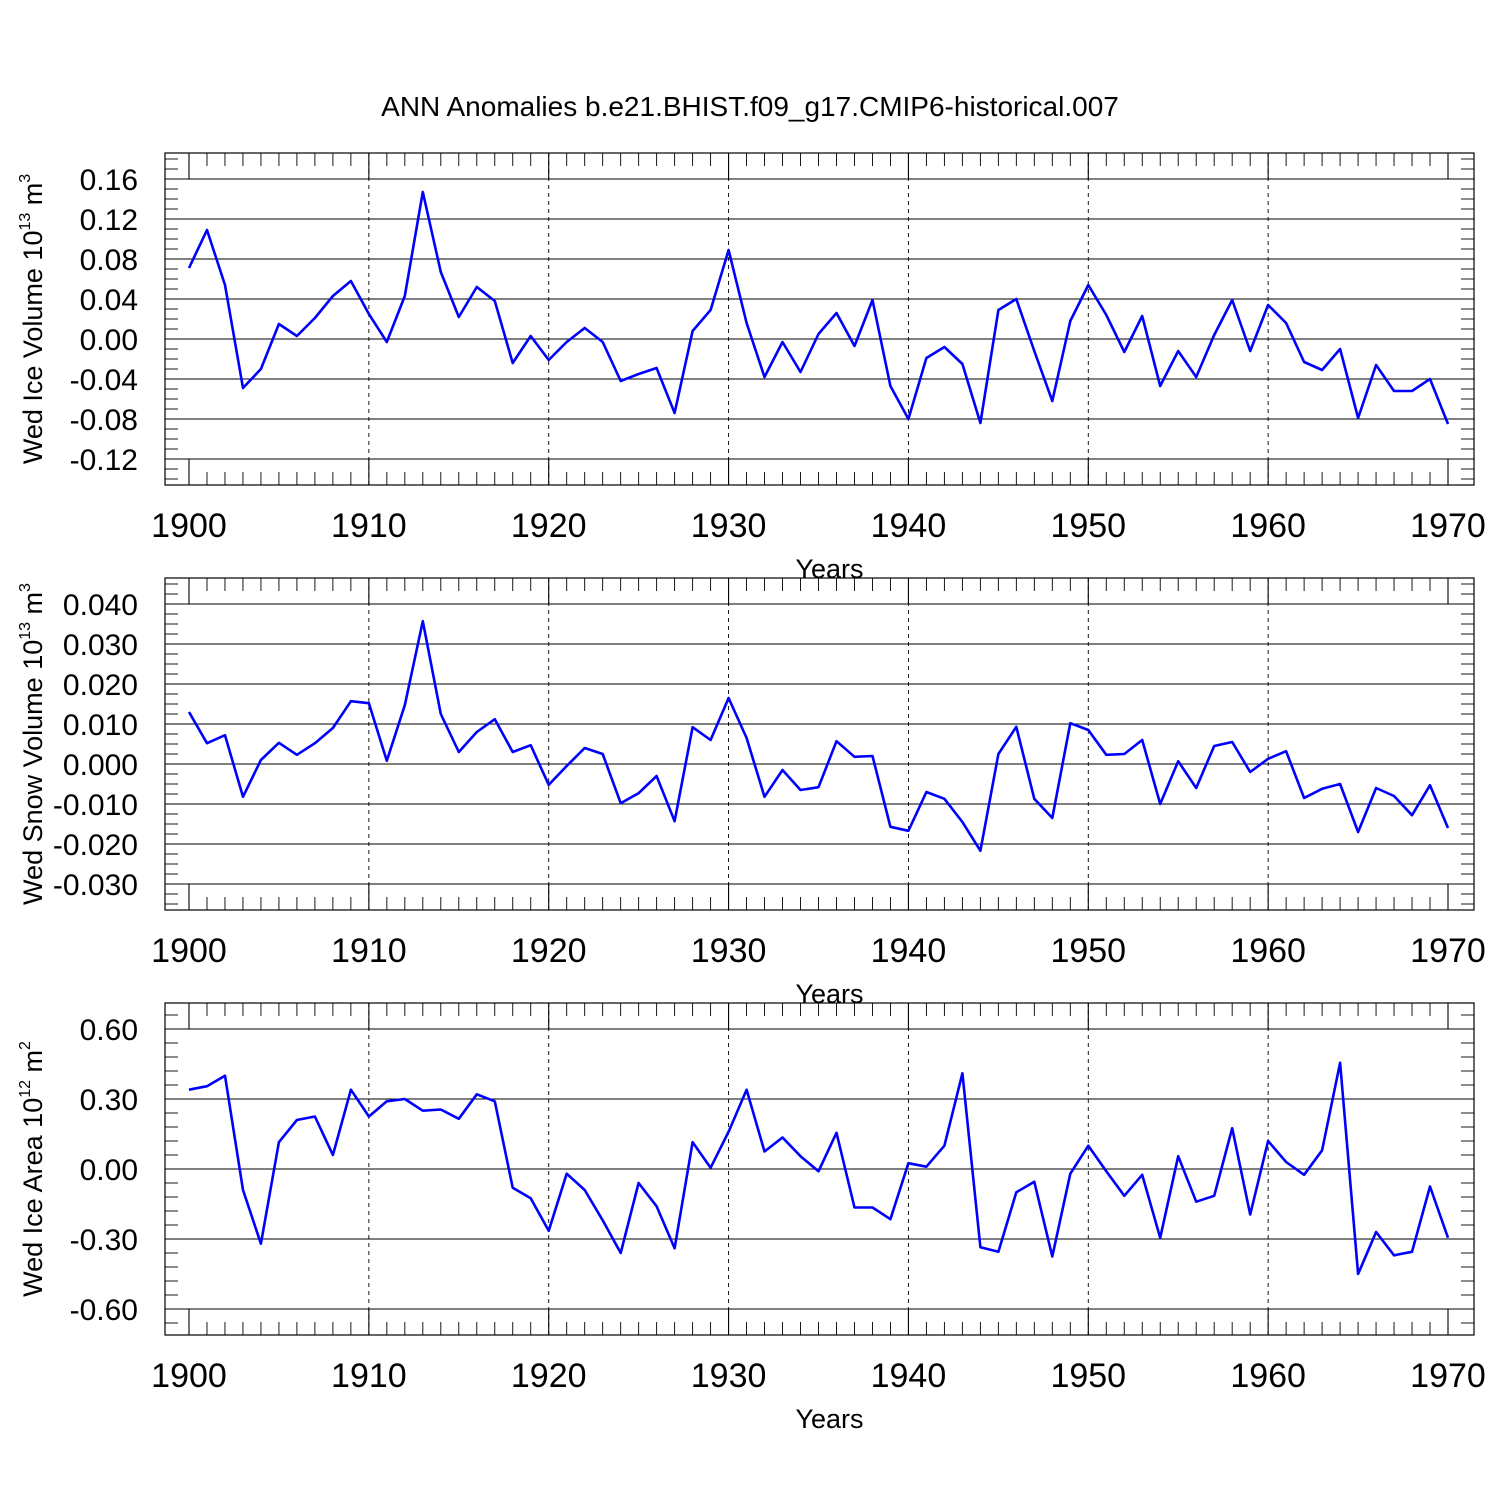  What do you see at coordinates (109, 220) in the screenshot?
I see `y-tick-label: 0.12` at bounding box center [109, 220].